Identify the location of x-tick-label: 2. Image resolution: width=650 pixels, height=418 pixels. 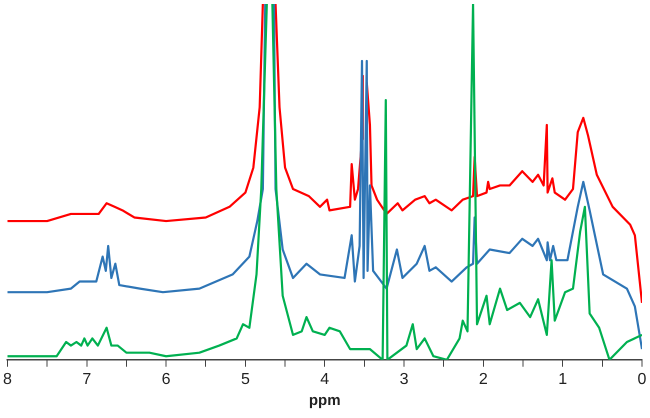
(483, 379).